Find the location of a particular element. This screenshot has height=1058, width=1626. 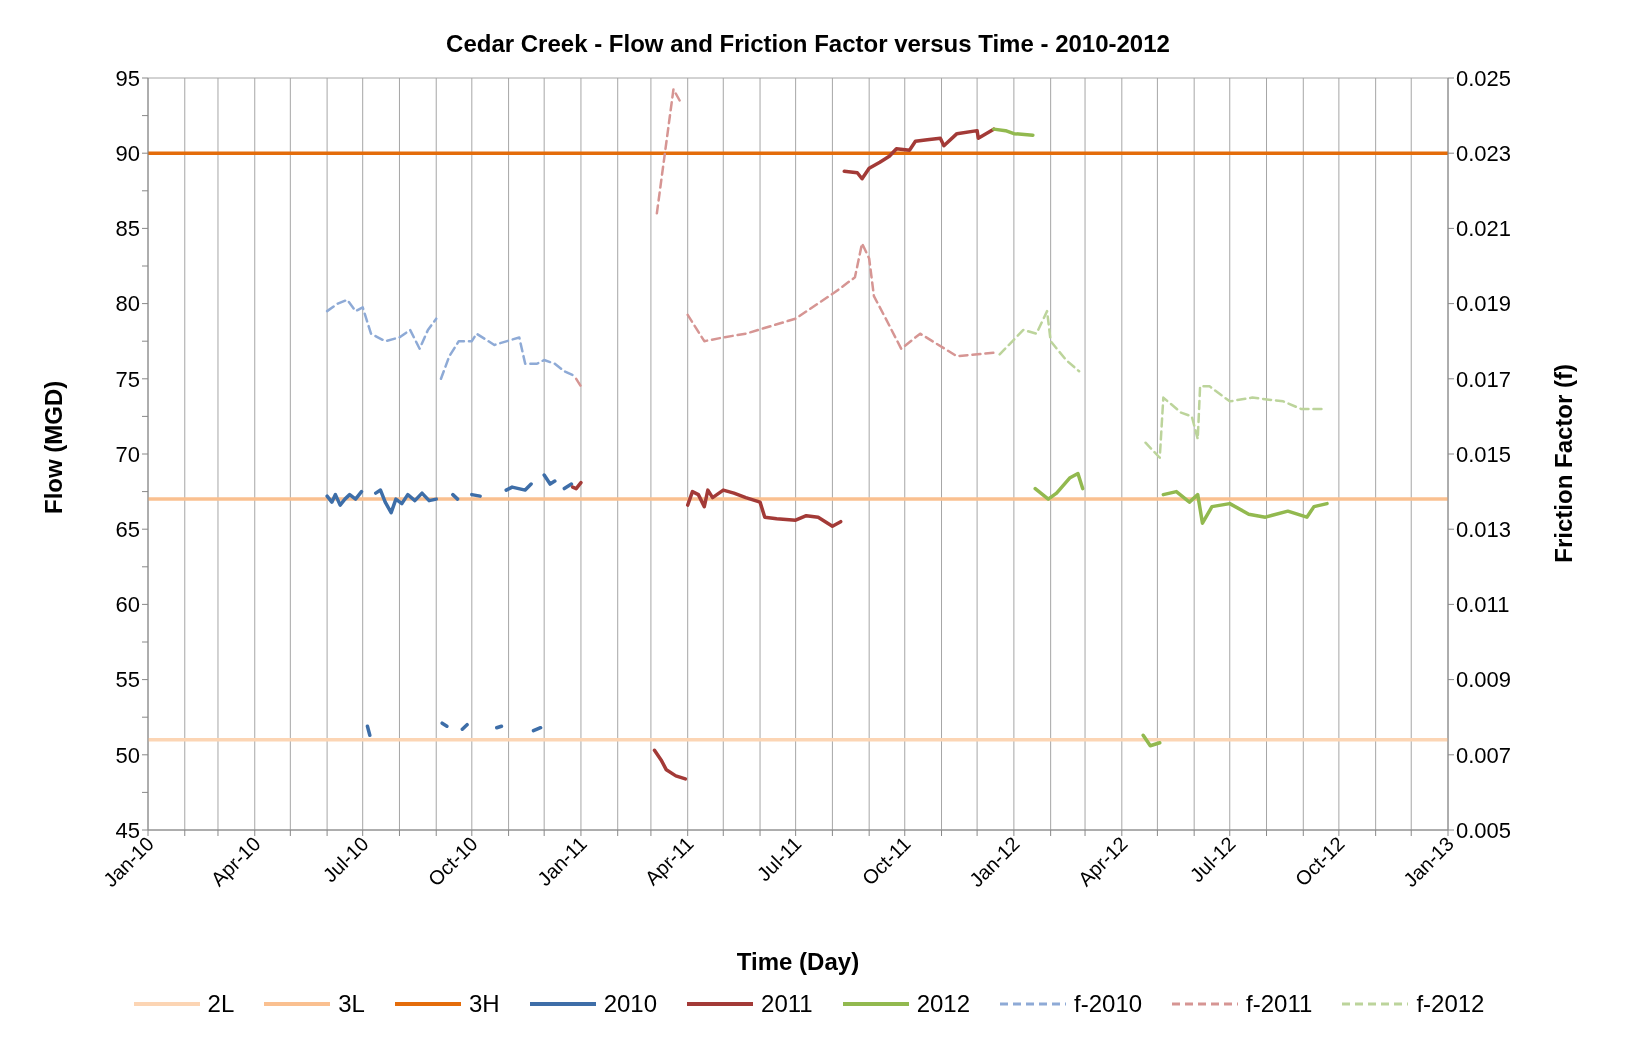

legend-label: 3L is located at coordinates (351, 1004).